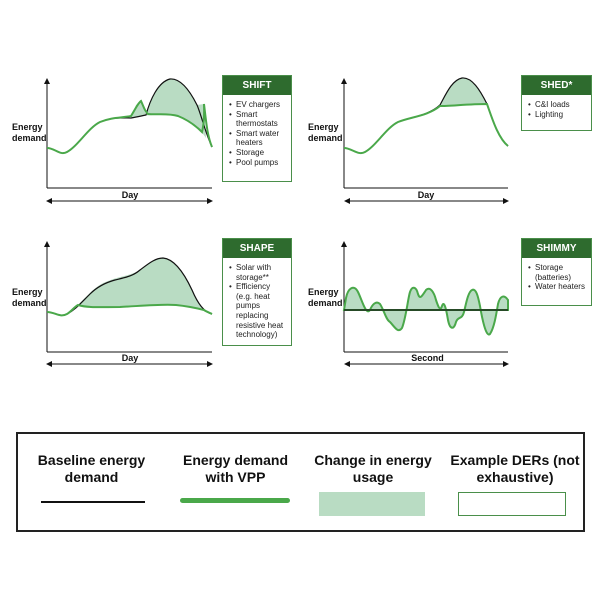 The height and width of the screenshot is (600, 600). I want to click on der-item: Water heaters, so click(557, 287).